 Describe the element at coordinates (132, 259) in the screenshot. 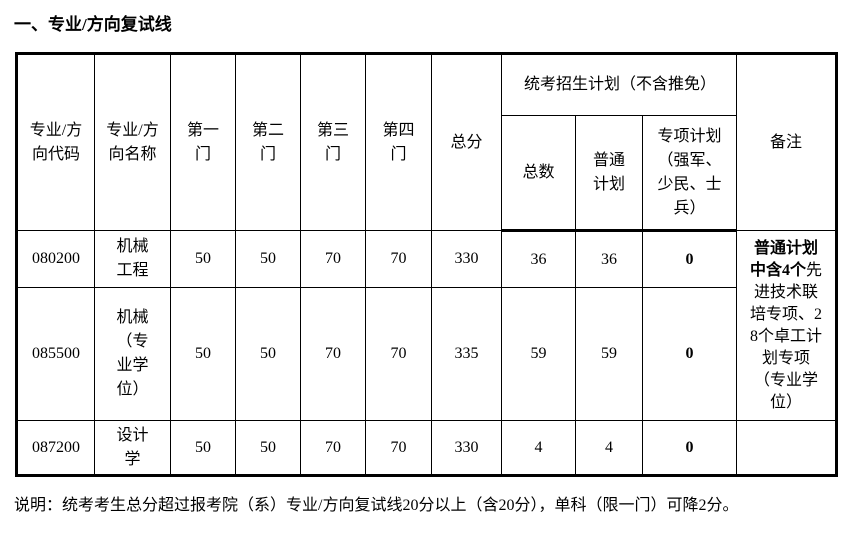

I see `cell-name: 机械工程` at that location.